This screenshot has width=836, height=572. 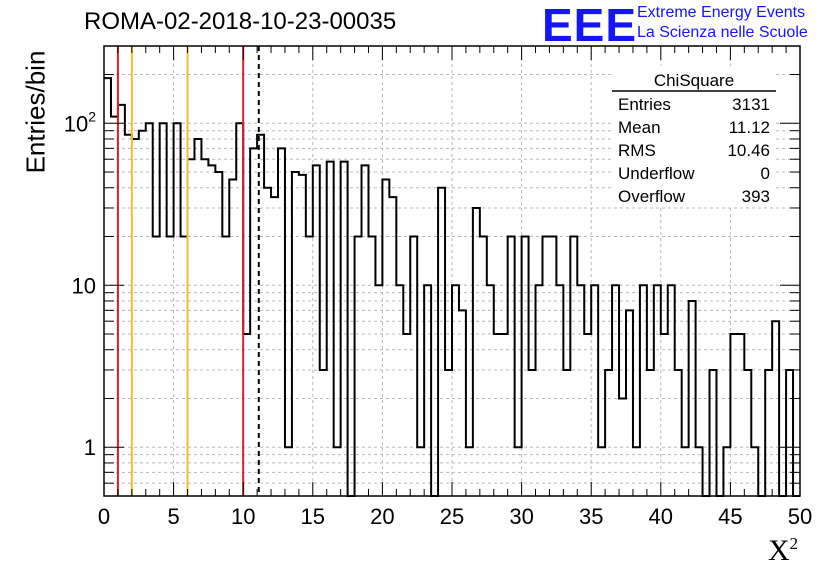 I want to click on y-tick-label: 1, so click(x=90, y=447).